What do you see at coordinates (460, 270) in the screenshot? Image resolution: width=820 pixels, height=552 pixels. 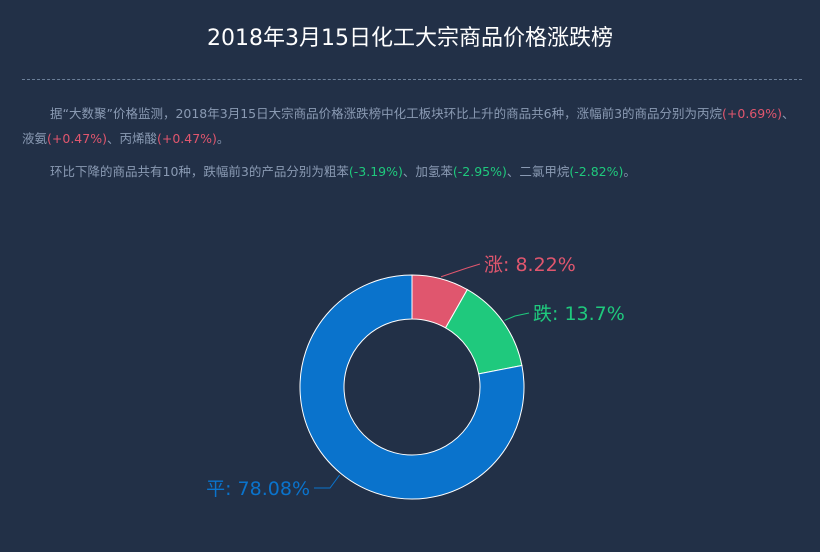 I see `leader-line-涨` at bounding box center [460, 270].